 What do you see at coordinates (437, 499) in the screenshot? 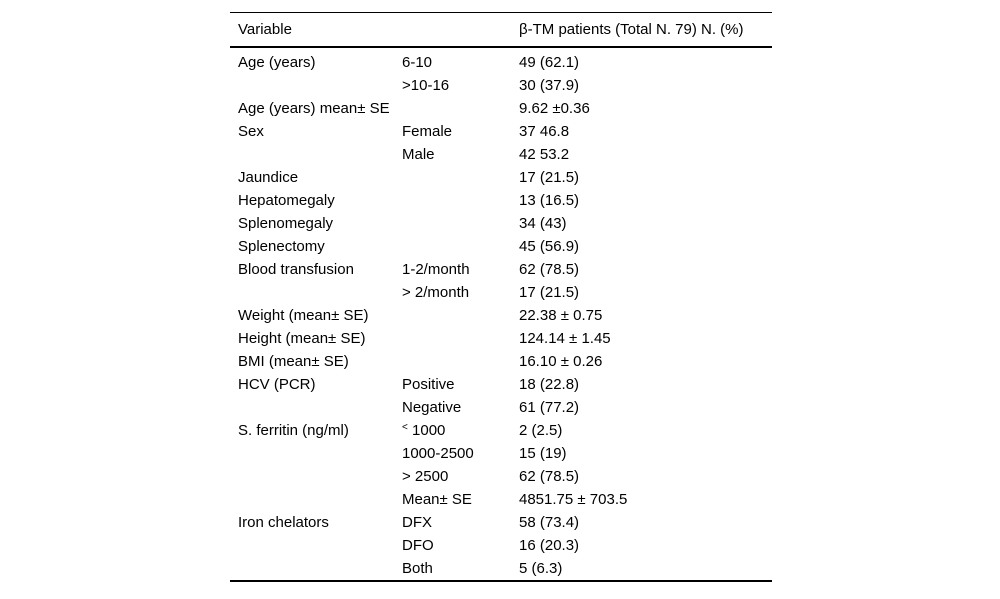
I see `cell-category: Mean± SE` at bounding box center [437, 499].